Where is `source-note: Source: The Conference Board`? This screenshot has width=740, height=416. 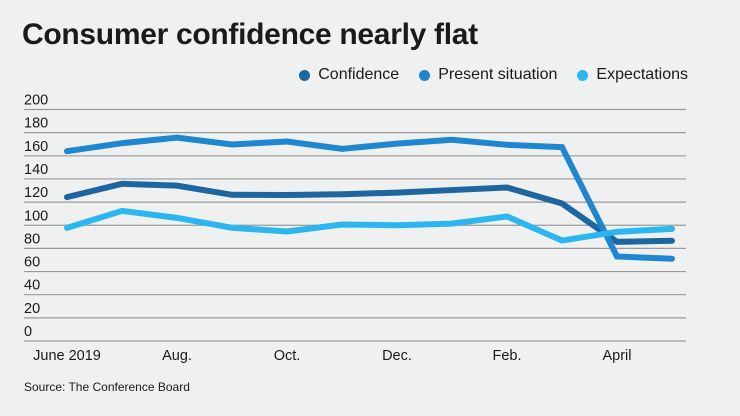
source-note: Source: The Conference Board is located at coordinates (107, 387).